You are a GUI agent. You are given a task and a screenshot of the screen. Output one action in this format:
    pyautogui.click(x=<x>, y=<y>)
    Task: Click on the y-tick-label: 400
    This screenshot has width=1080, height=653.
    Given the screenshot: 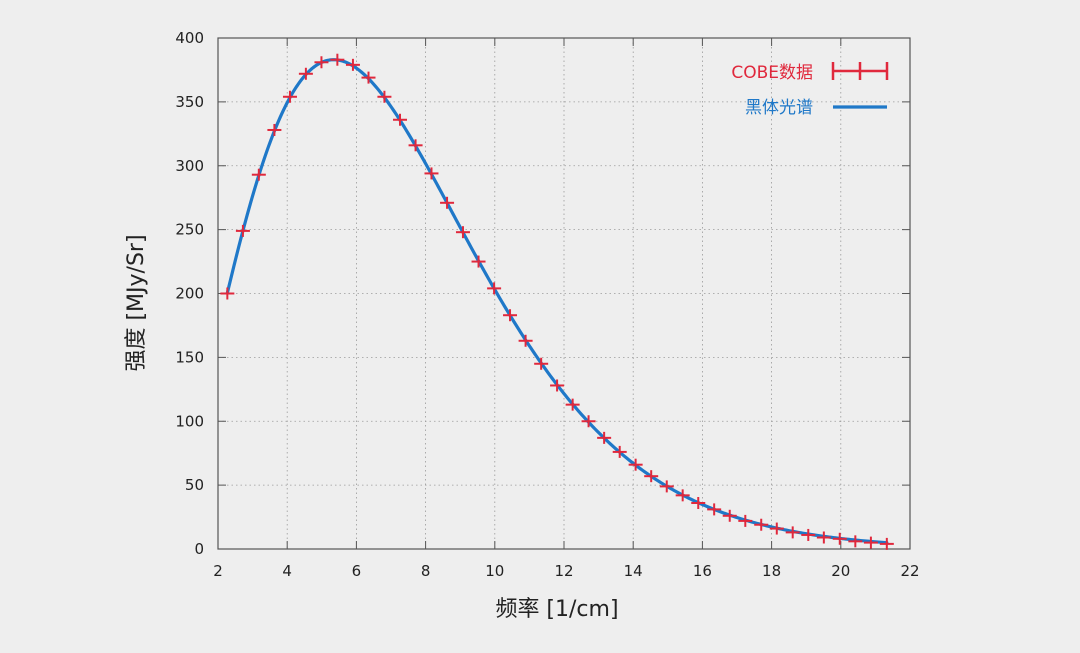 What is the action you would take?
    pyautogui.click(x=189, y=38)
    